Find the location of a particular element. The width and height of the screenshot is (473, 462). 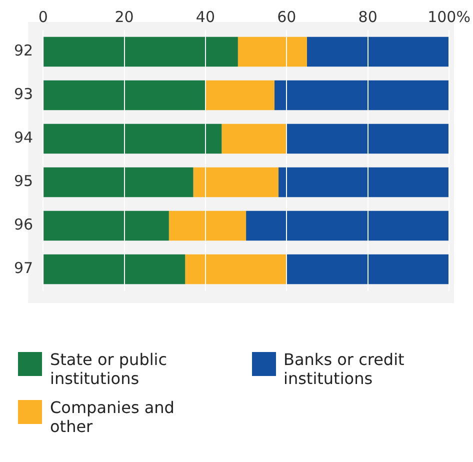

y-tick-label: 93 is located at coordinates (24, 94).